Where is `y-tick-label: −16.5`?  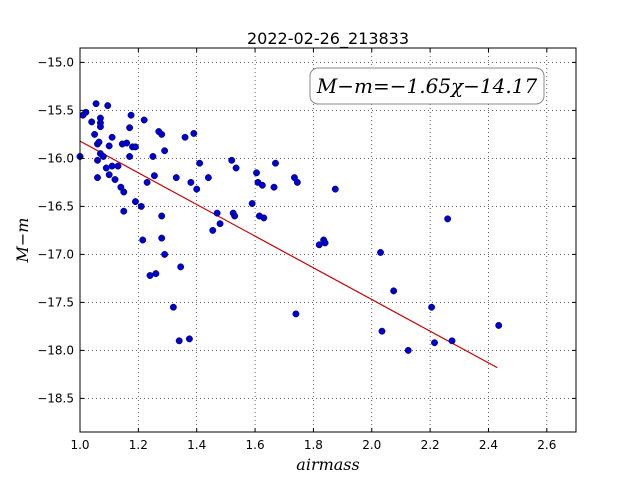
y-tick-label: −16.5 is located at coordinates (55, 206).